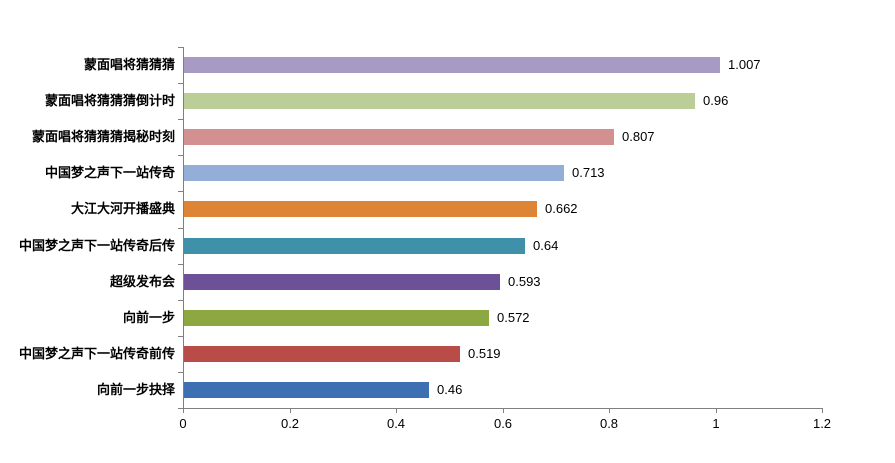  Describe the element at coordinates (638, 136) in the screenshot. I see `value-label: 0.807` at that location.